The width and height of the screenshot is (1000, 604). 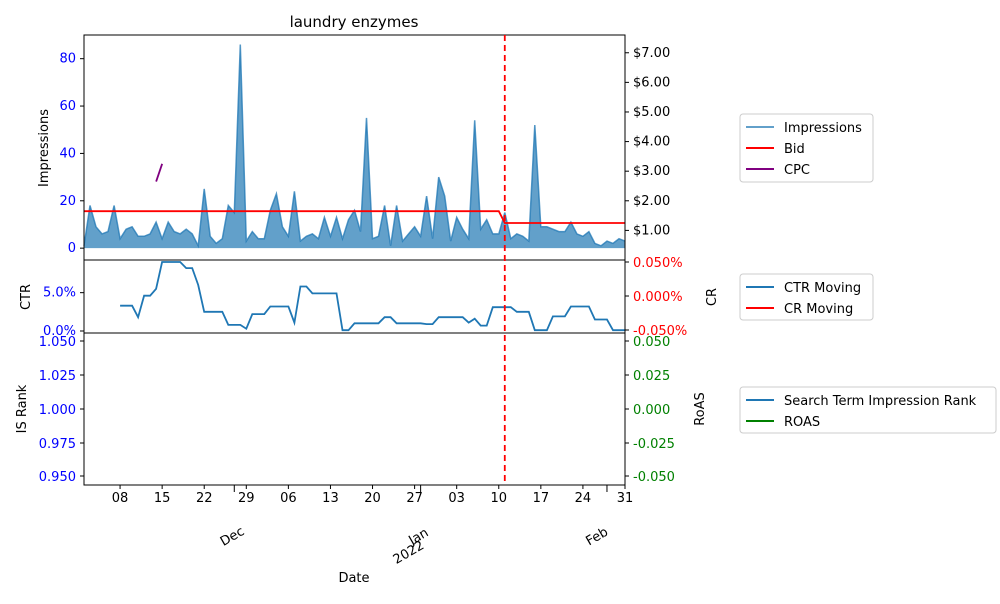 I want to click on bid-line, so click(x=354, y=217).